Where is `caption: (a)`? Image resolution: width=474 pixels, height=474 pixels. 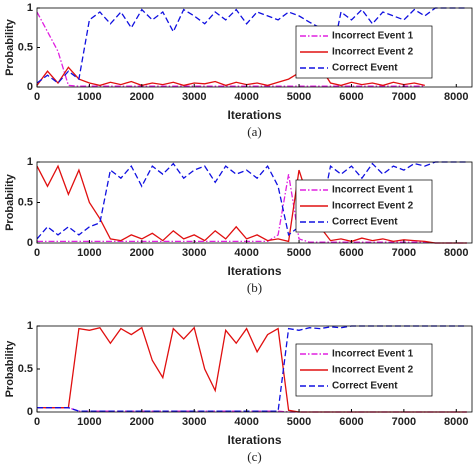 caption: (a) is located at coordinates (254, 131).